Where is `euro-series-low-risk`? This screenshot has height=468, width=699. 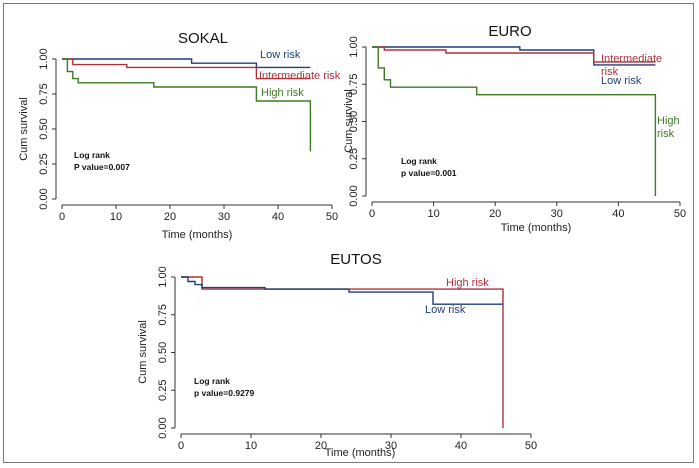
euro-series-low-risk is located at coordinates (514, 56).